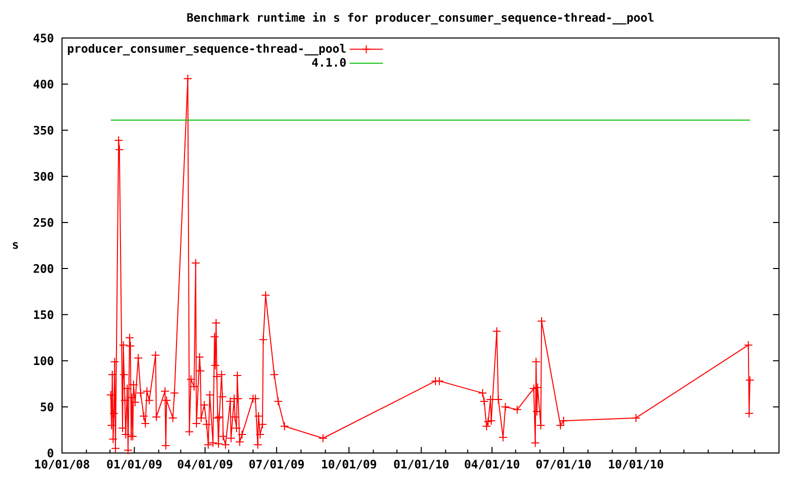 This screenshot has height=480, width=800. I want to click on legend-label: 4.1.0, so click(329, 62).